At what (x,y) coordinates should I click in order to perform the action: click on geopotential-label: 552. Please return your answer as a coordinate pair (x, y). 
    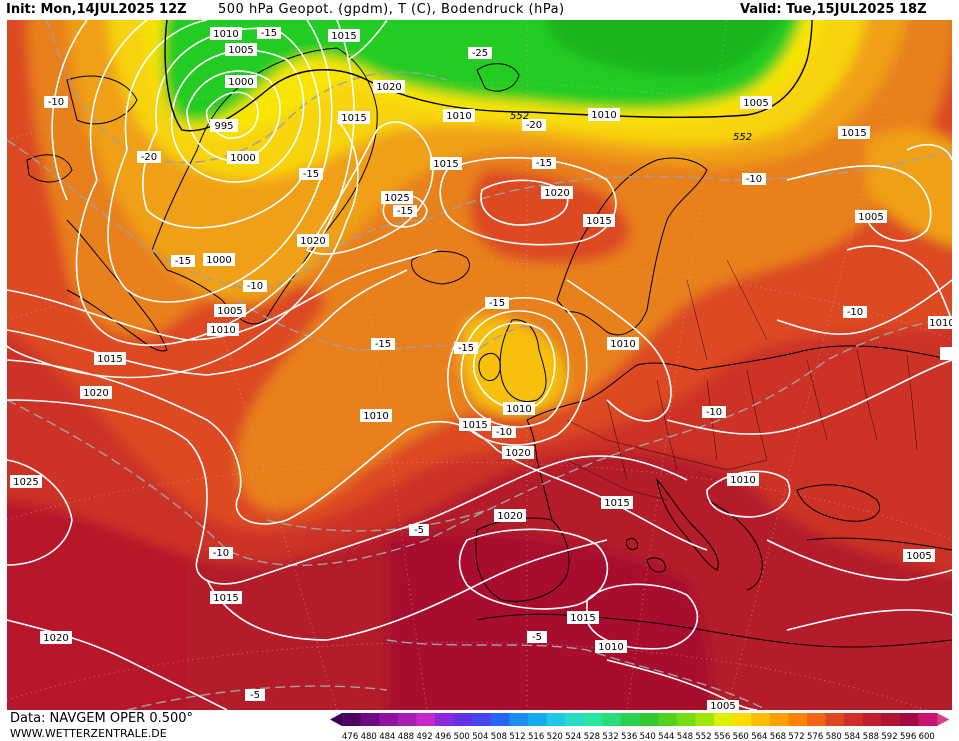
    Looking at the image, I should click on (519, 116).